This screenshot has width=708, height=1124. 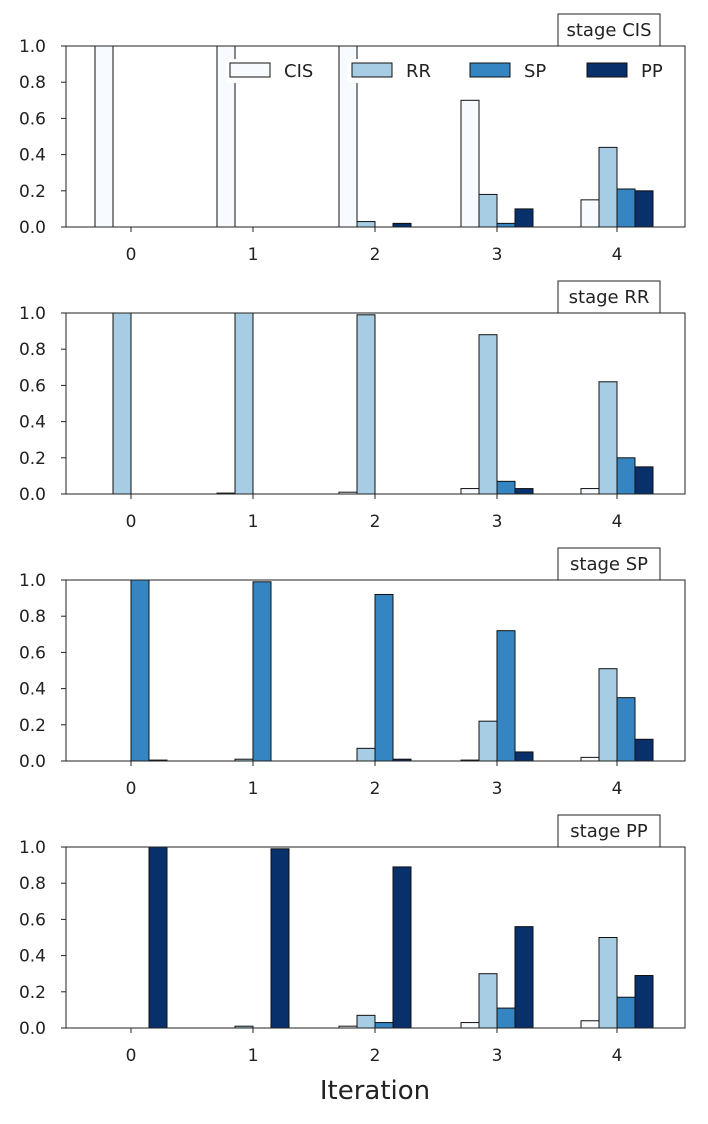 What do you see at coordinates (497, 522) in the screenshot?
I see `x-tick-label-1-3: 3` at bounding box center [497, 522].